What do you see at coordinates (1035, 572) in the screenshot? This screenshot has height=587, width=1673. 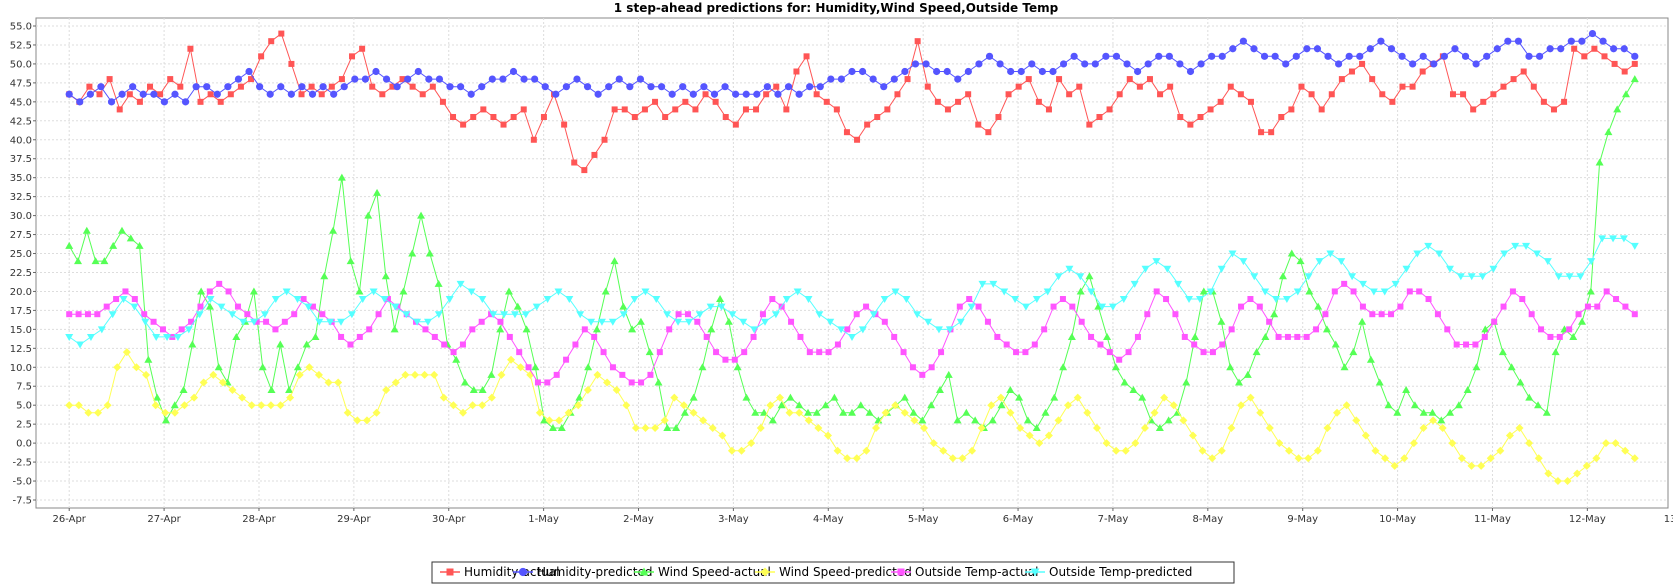 I see `legend-marker-outside-temp-predicted` at bounding box center [1035, 572].